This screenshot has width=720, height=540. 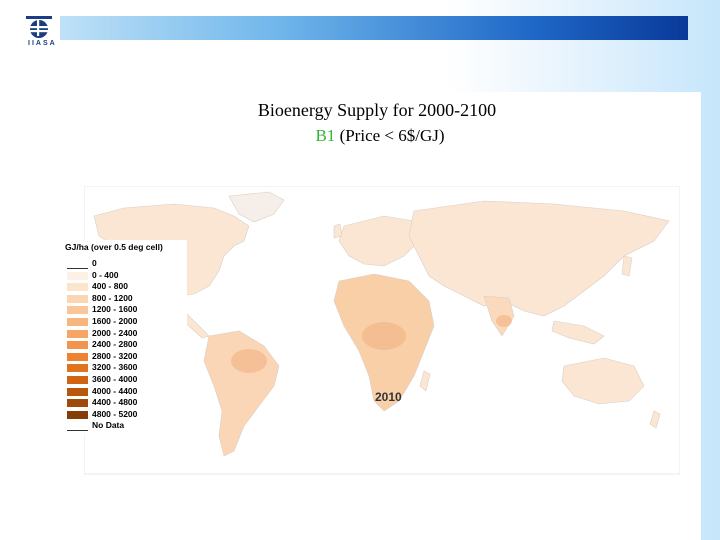 I want to click on legend-label: 4000 - 4400, so click(x=115, y=390).